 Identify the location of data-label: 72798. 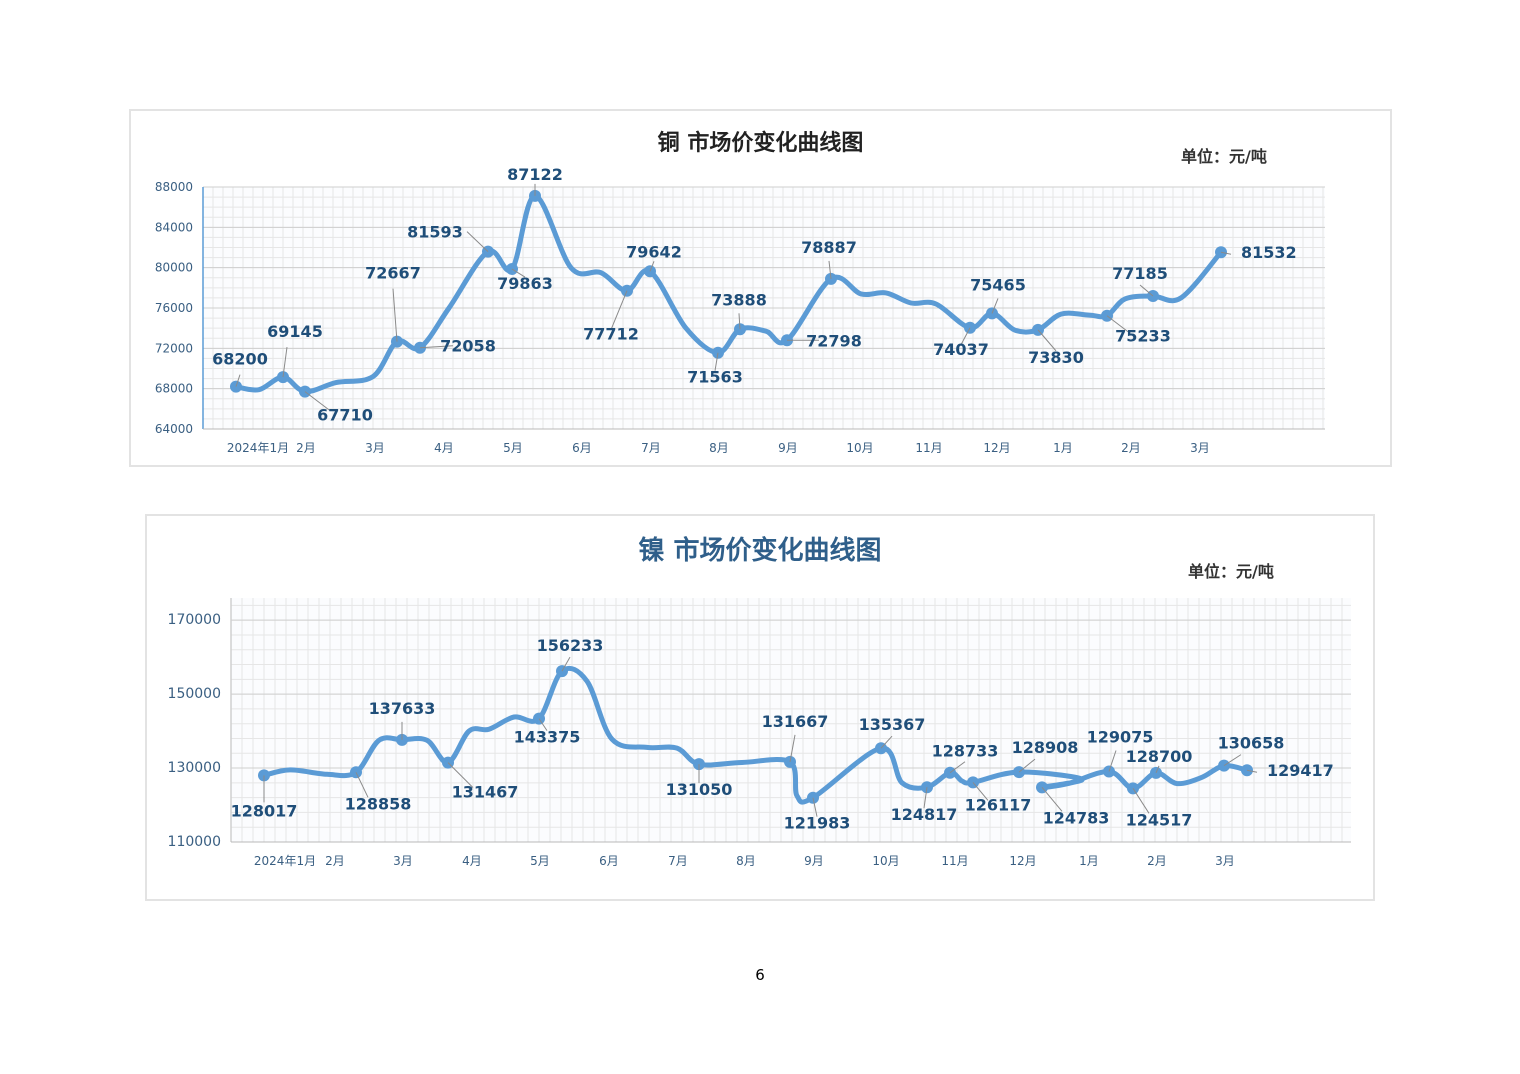
(834, 340).